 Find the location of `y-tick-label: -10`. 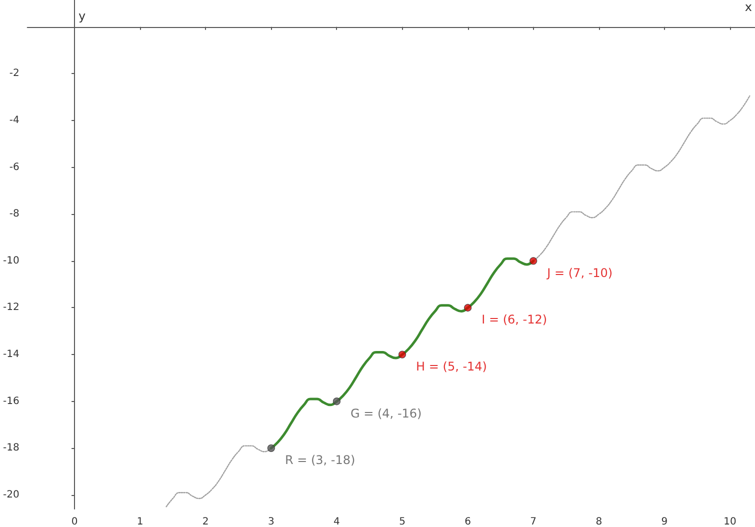

y-tick-label: -10 is located at coordinates (11, 260).